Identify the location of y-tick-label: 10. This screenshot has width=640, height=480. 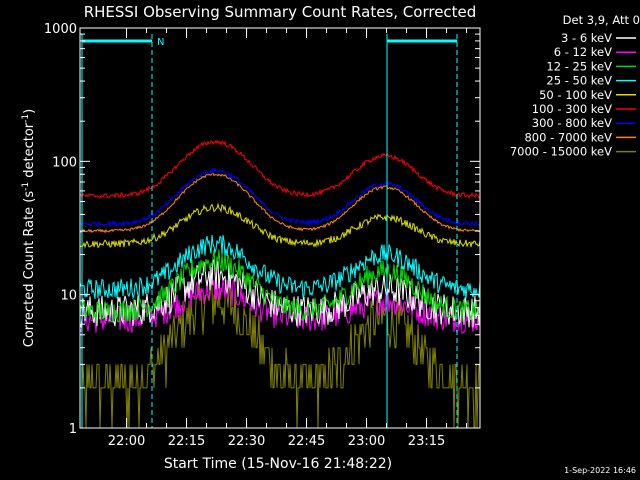
(68, 296).